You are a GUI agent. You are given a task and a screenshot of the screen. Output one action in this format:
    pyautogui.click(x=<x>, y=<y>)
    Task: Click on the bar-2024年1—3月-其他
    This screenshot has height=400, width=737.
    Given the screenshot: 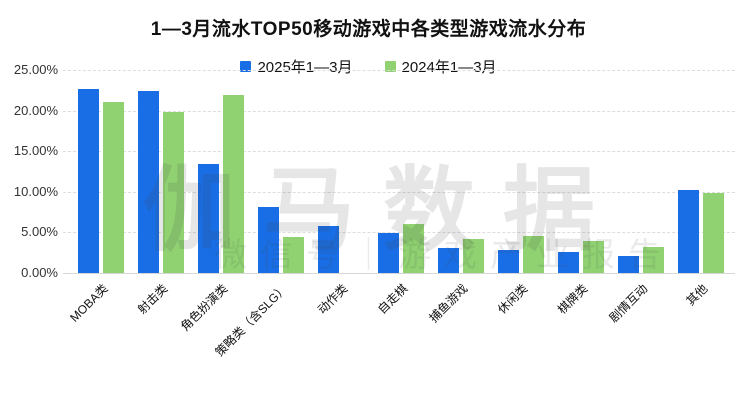 What is the action you would take?
    pyautogui.click(x=713, y=233)
    